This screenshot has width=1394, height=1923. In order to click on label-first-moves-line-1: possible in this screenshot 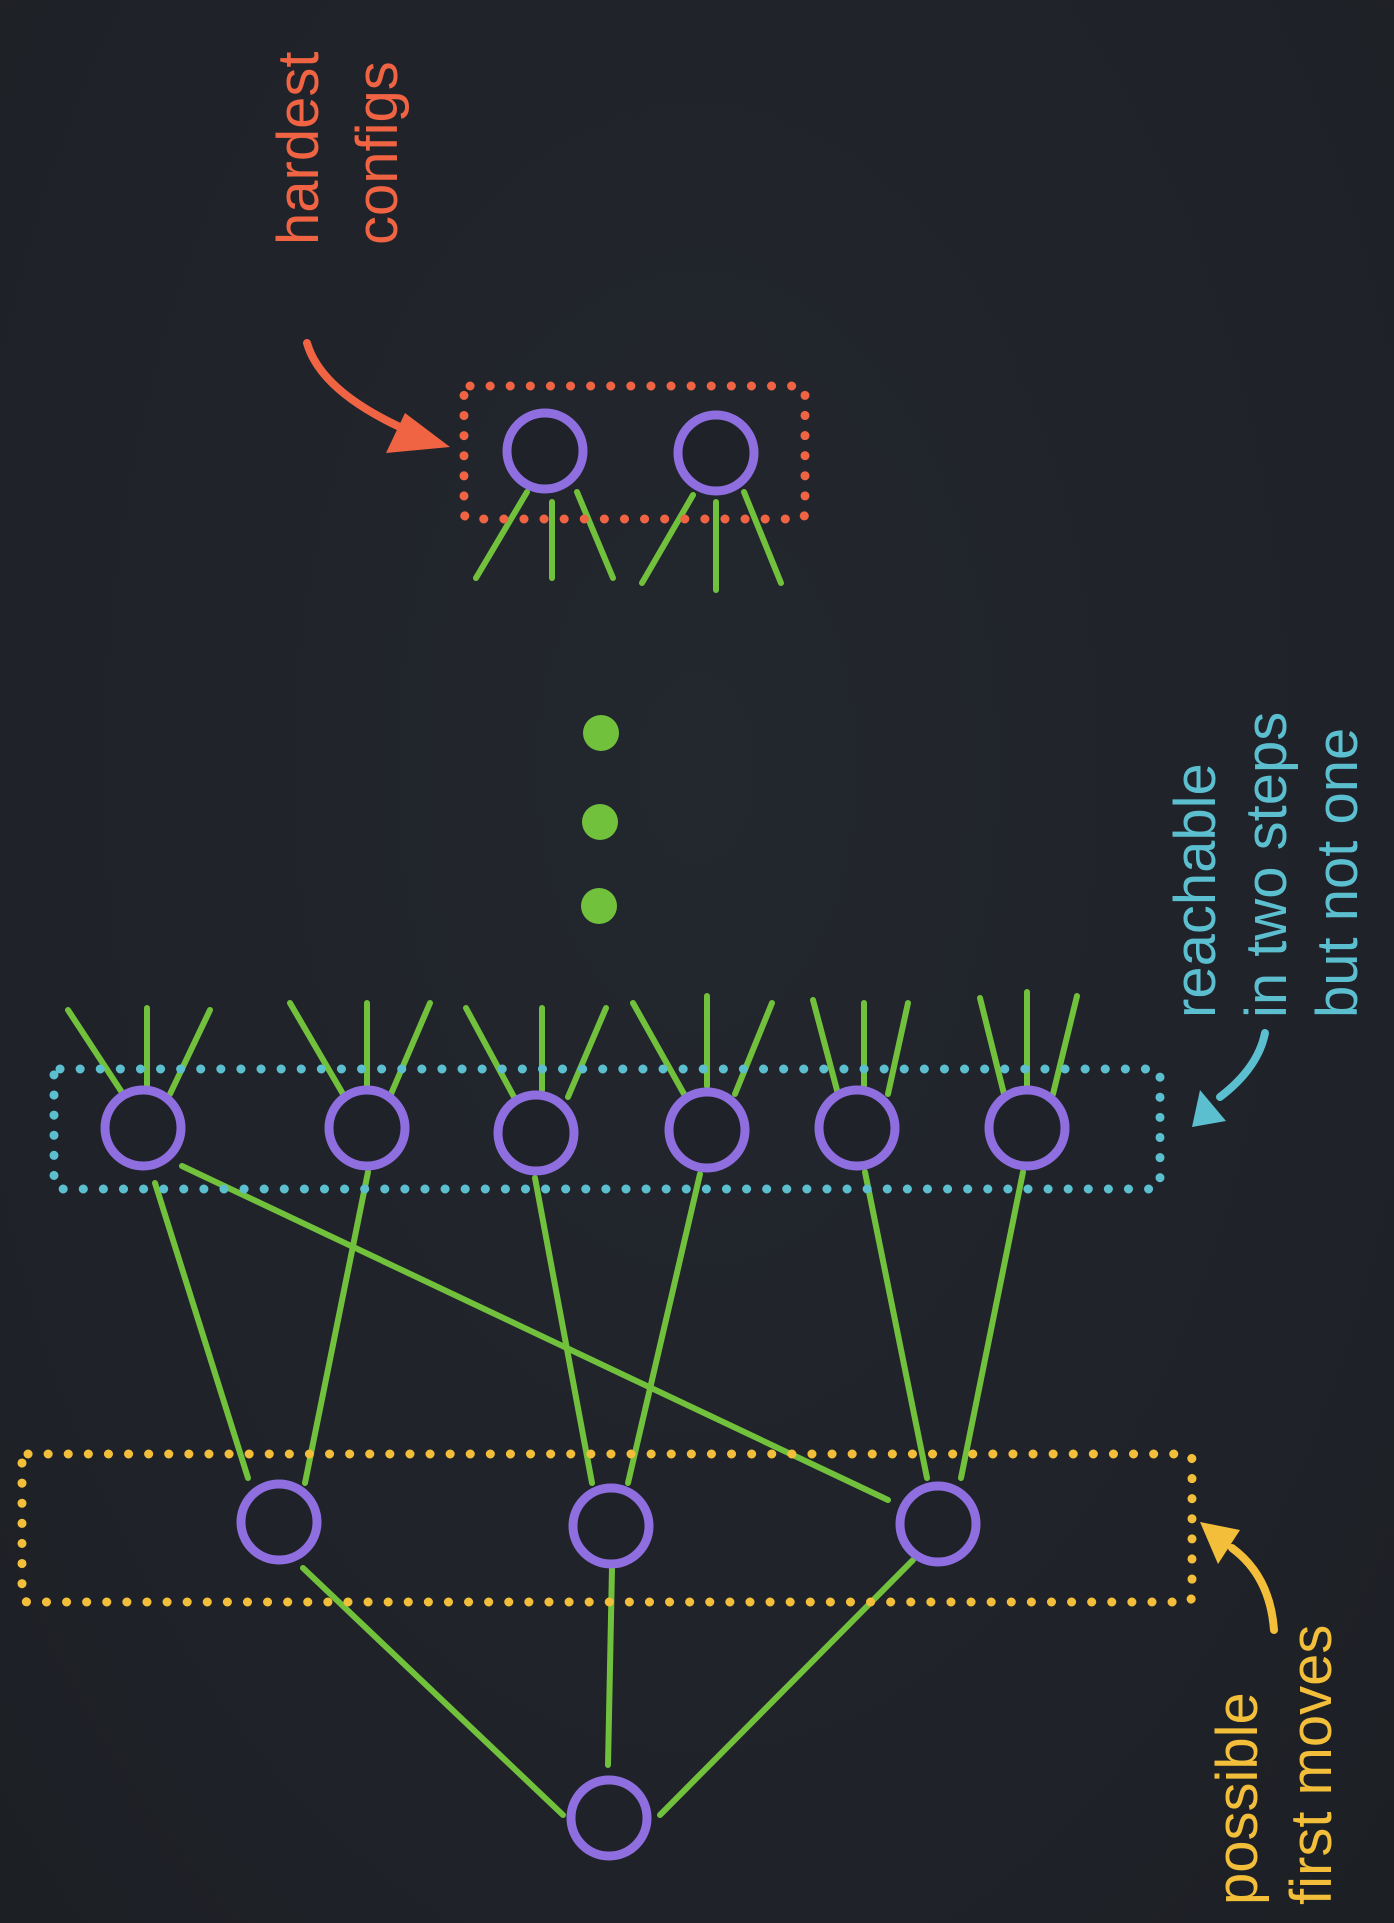, I will do `click(1237, 1798)`.